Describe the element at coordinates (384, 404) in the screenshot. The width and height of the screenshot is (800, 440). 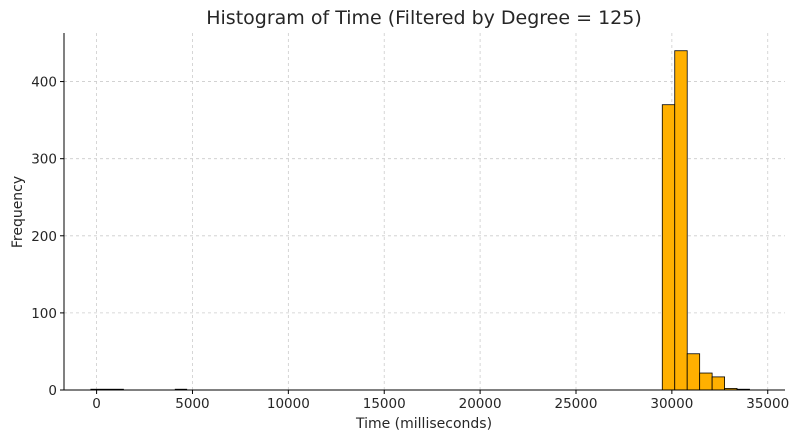
I see `x-tick-label: 15000` at that location.